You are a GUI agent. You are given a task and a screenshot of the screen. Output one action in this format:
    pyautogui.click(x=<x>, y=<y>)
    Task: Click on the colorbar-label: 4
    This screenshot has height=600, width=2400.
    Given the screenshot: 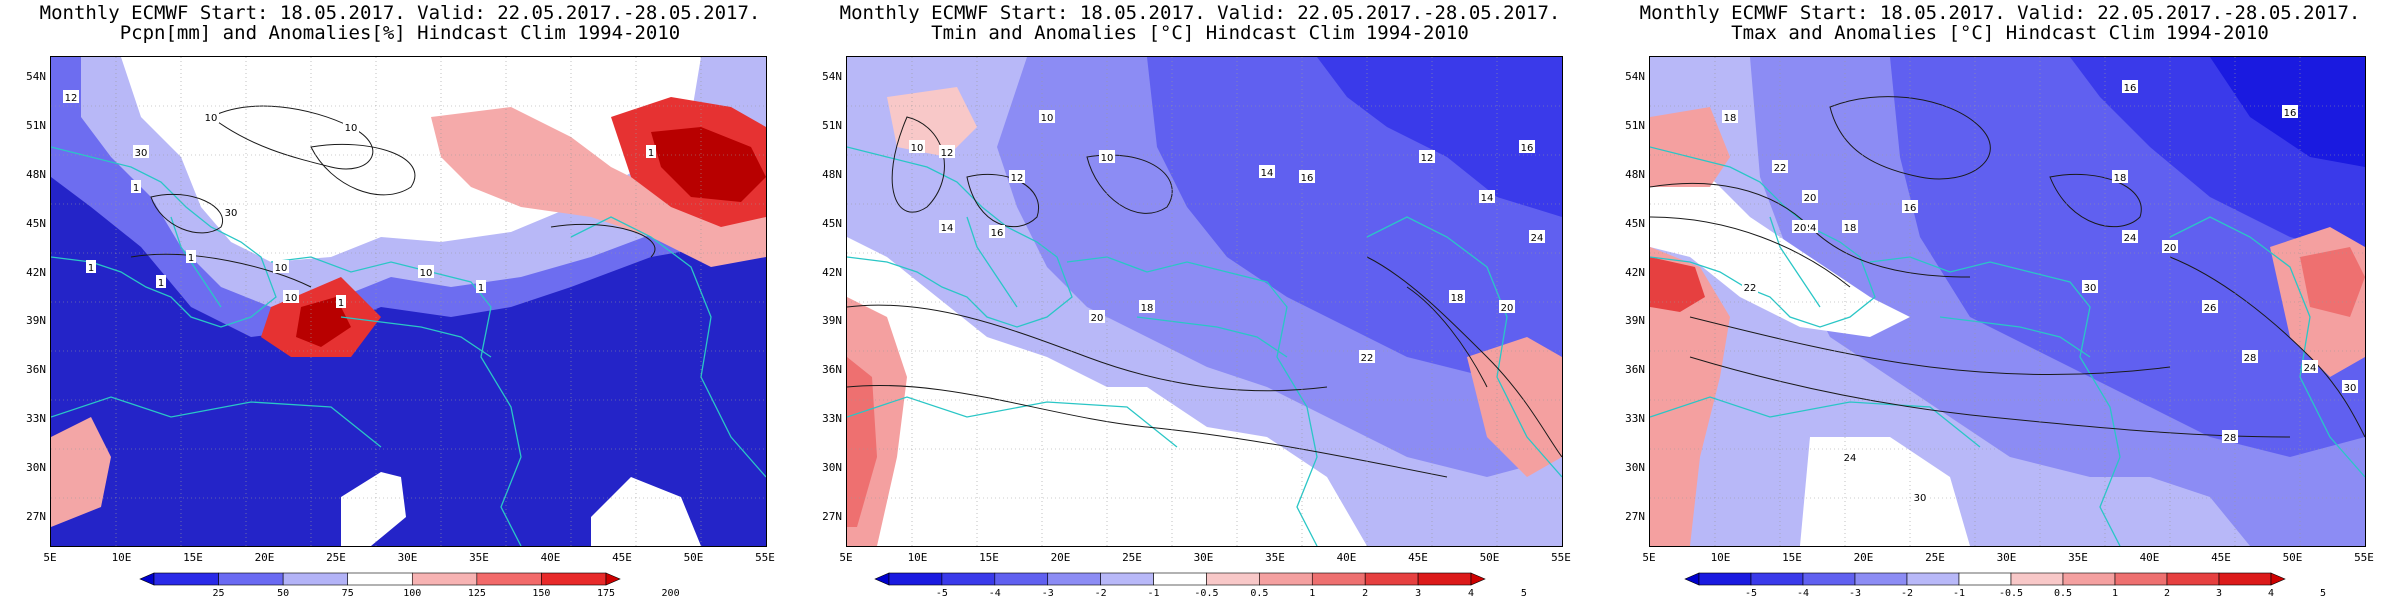 What is the action you would take?
    pyautogui.click(x=2271, y=593)
    